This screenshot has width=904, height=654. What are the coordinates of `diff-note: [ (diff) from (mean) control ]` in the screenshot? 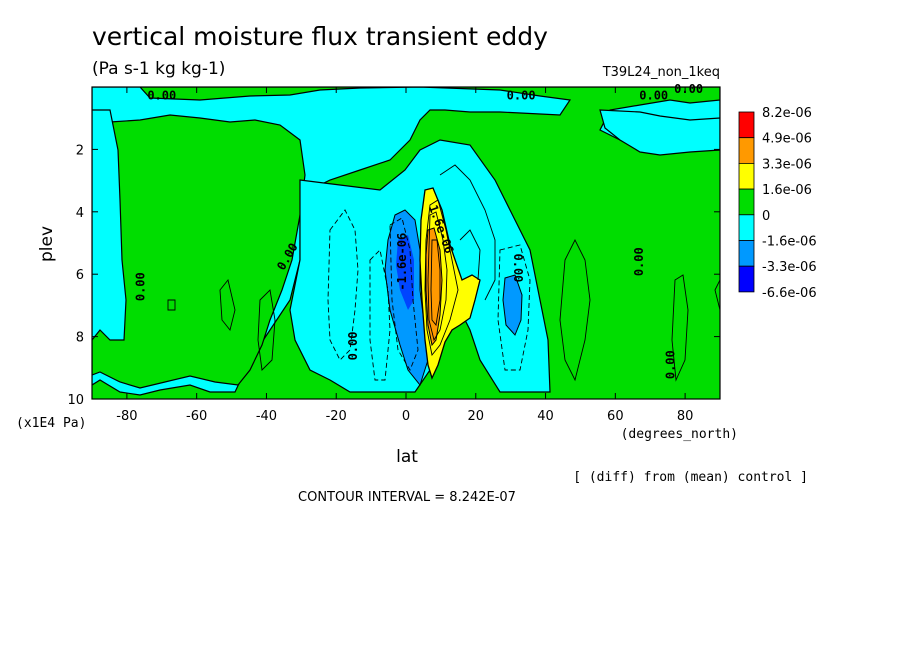 It's located at (690, 477).